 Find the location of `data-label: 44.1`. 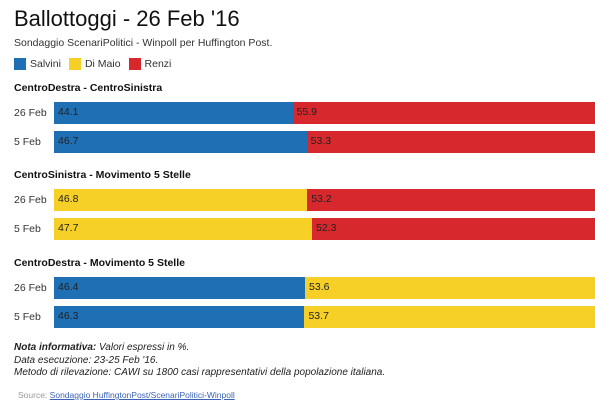

data-label: 44.1 is located at coordinates (68, 112).